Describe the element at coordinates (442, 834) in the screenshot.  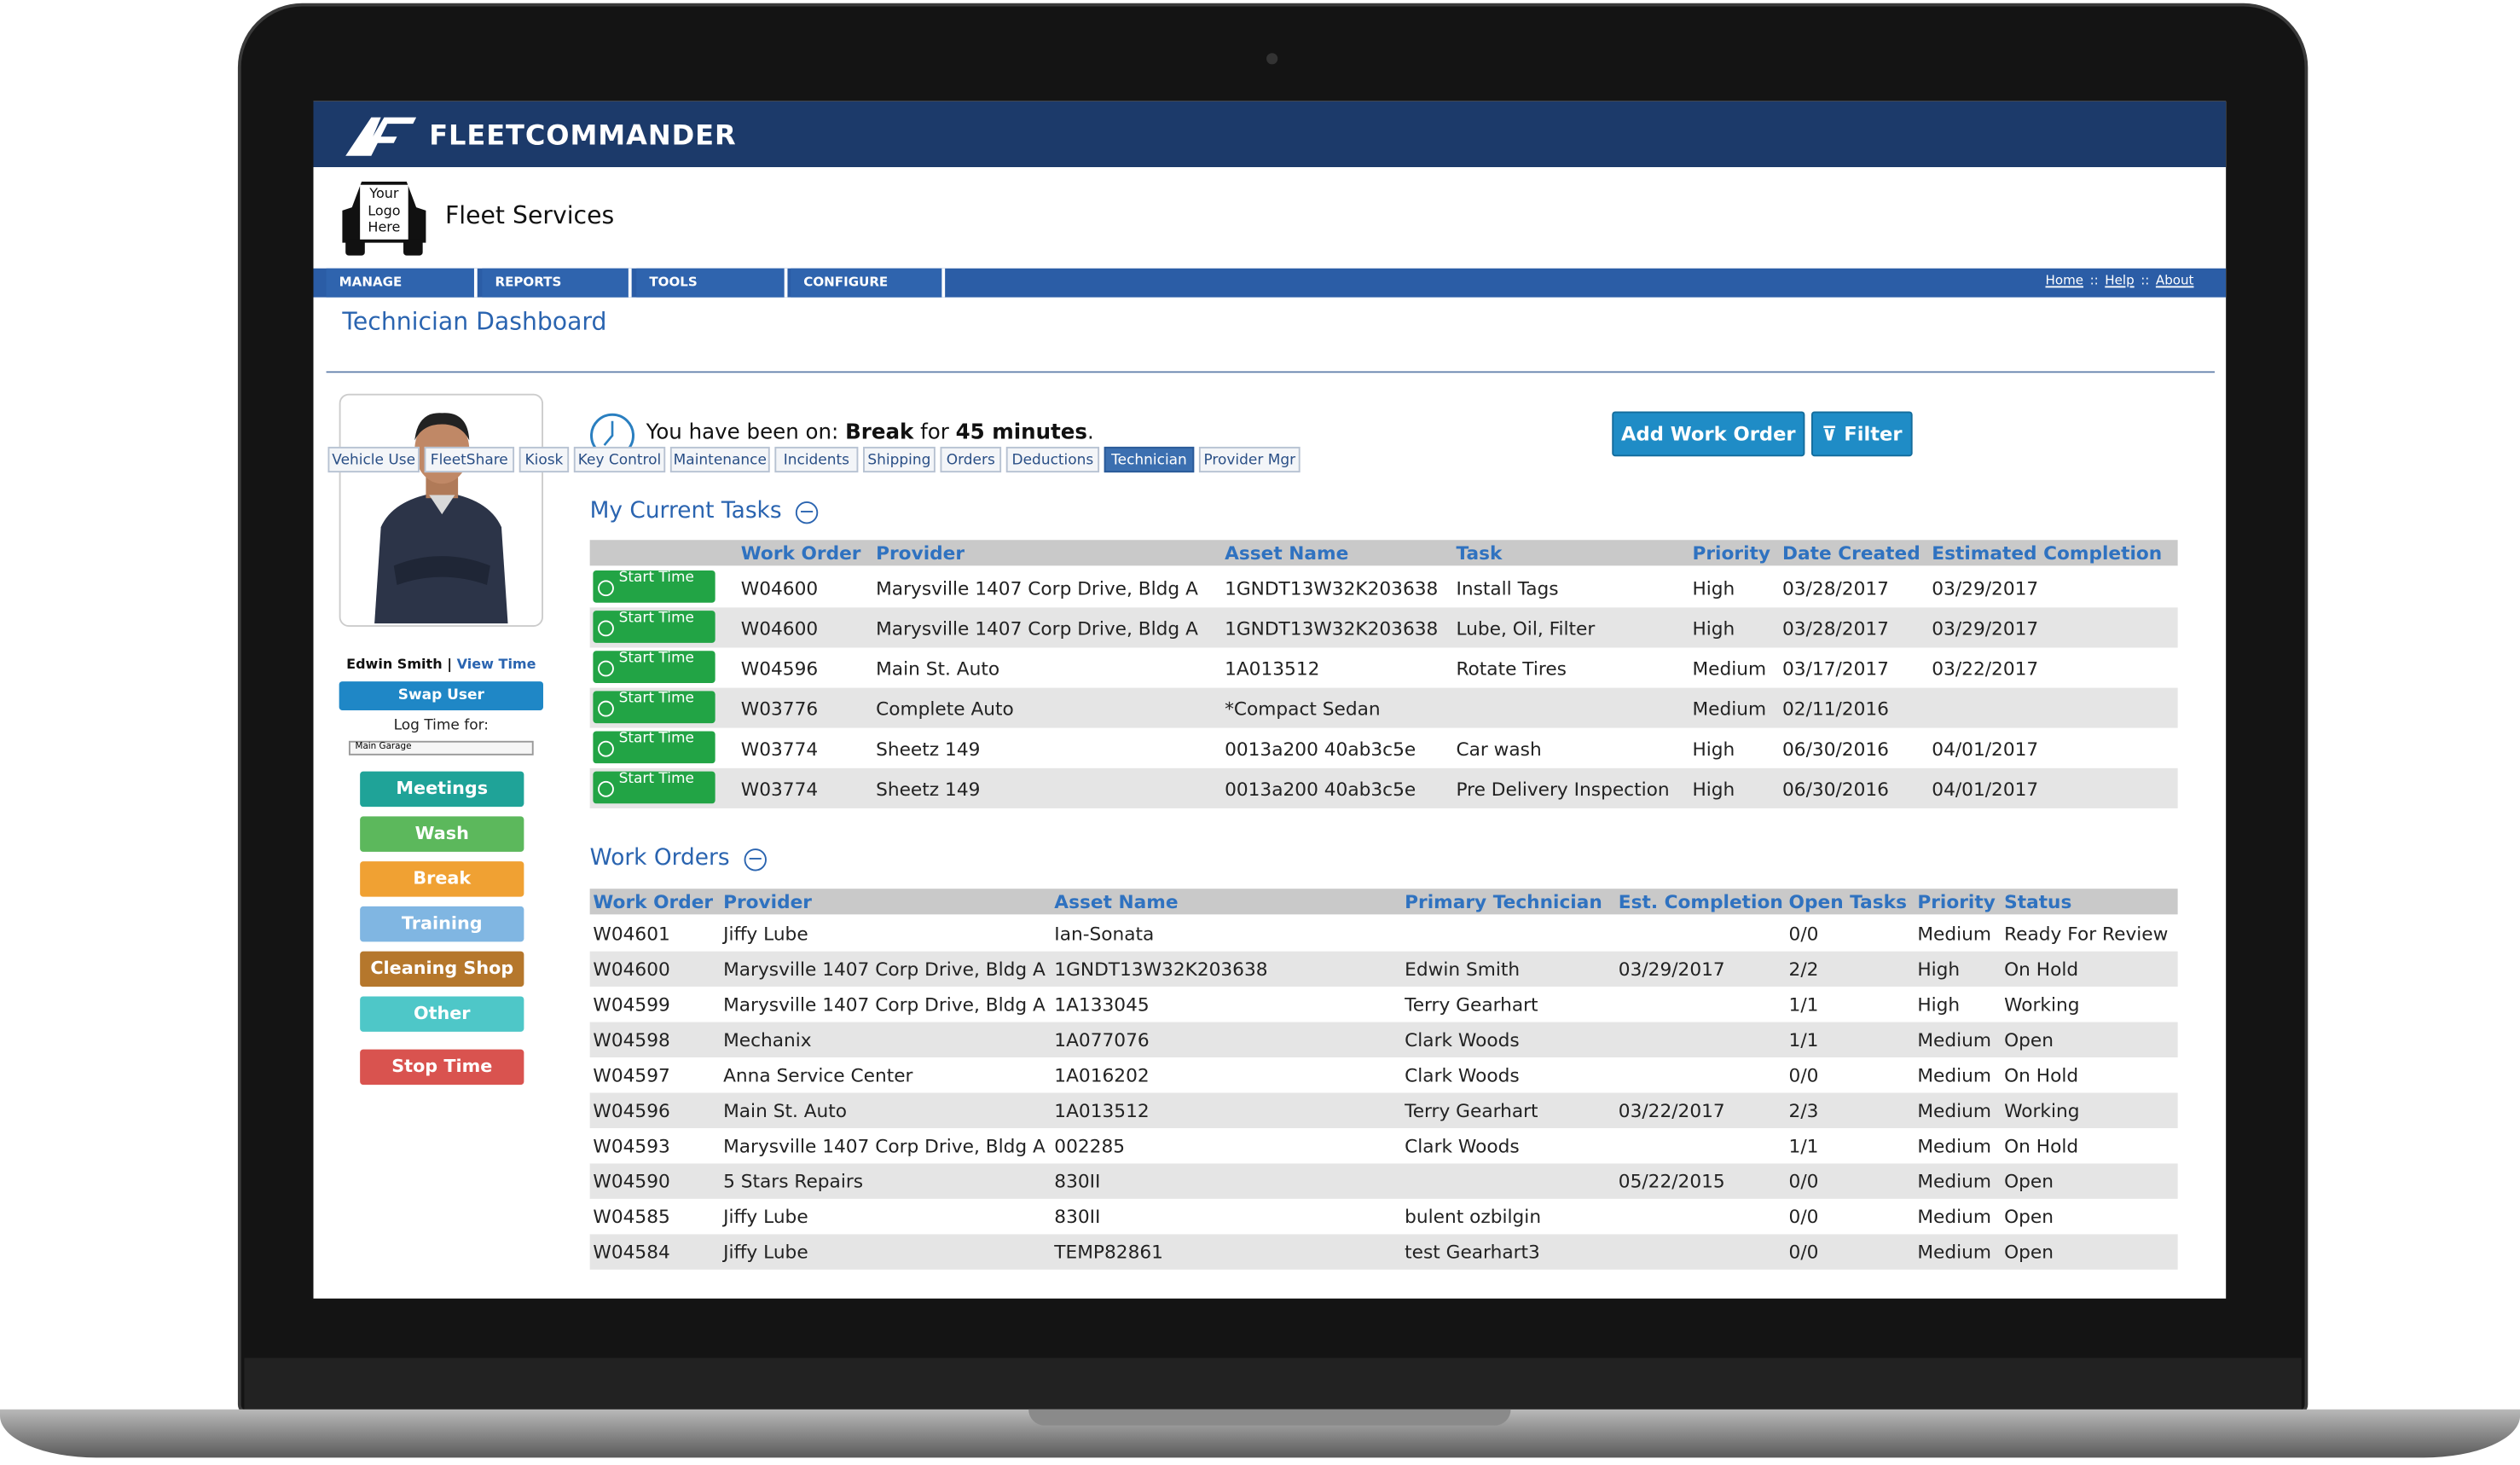
I see `time-button: Wash` at that location.